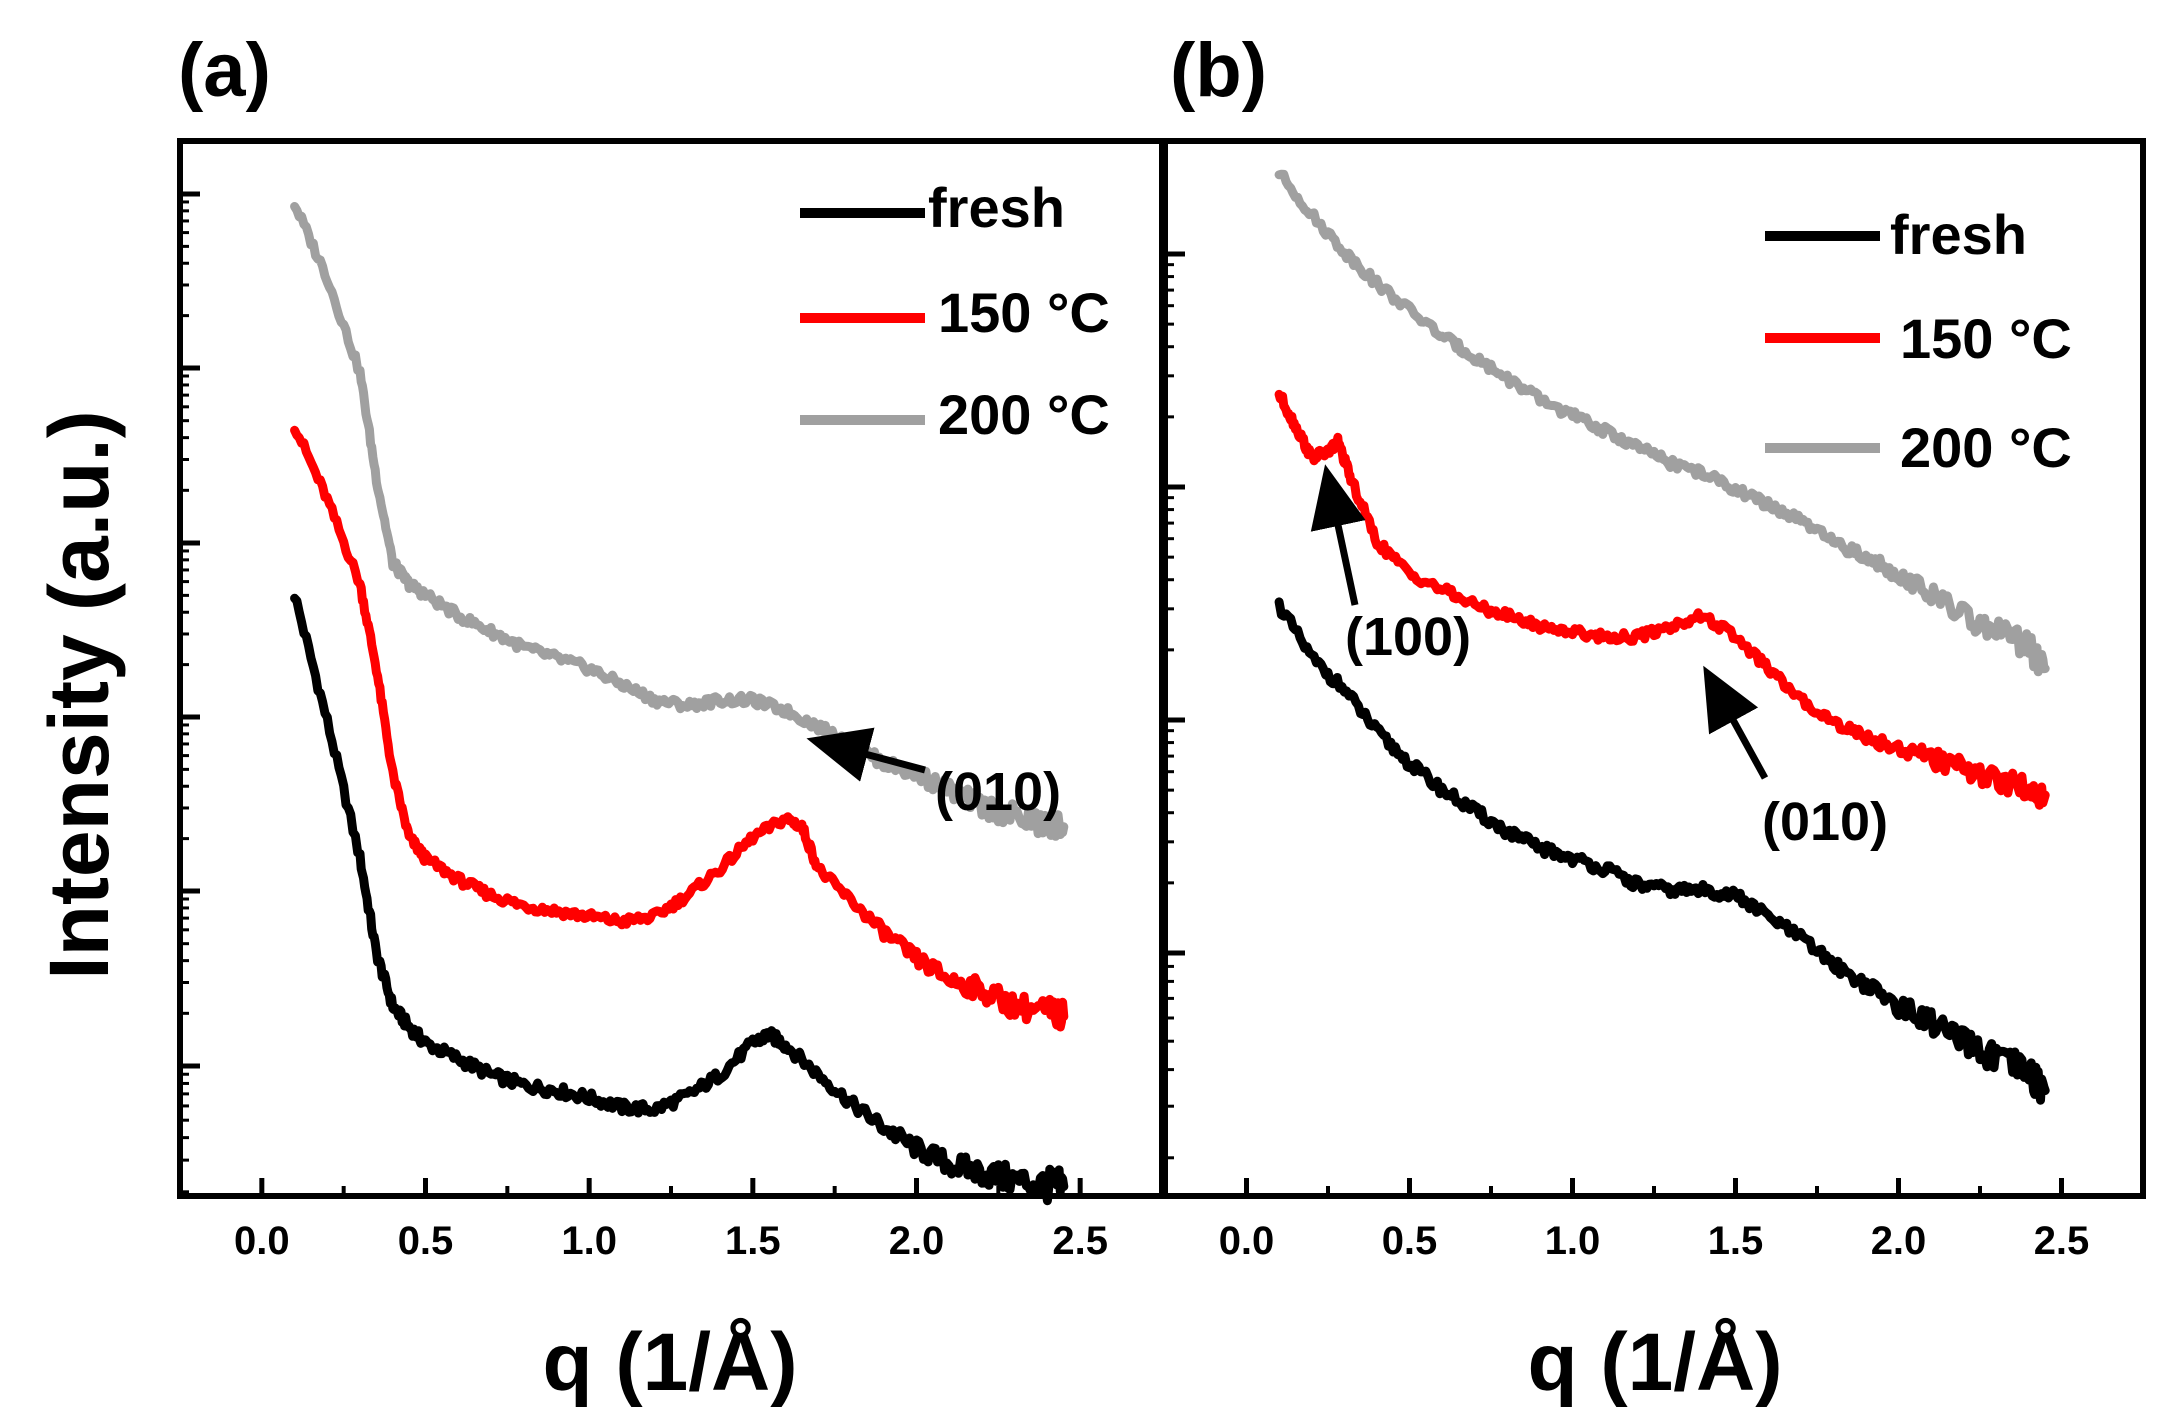  What do you see at coordinates (1247, 1241) in the screenshot?
I see `x-tick-label-b-0: 0.0` at bounding box center [1247, 1241].